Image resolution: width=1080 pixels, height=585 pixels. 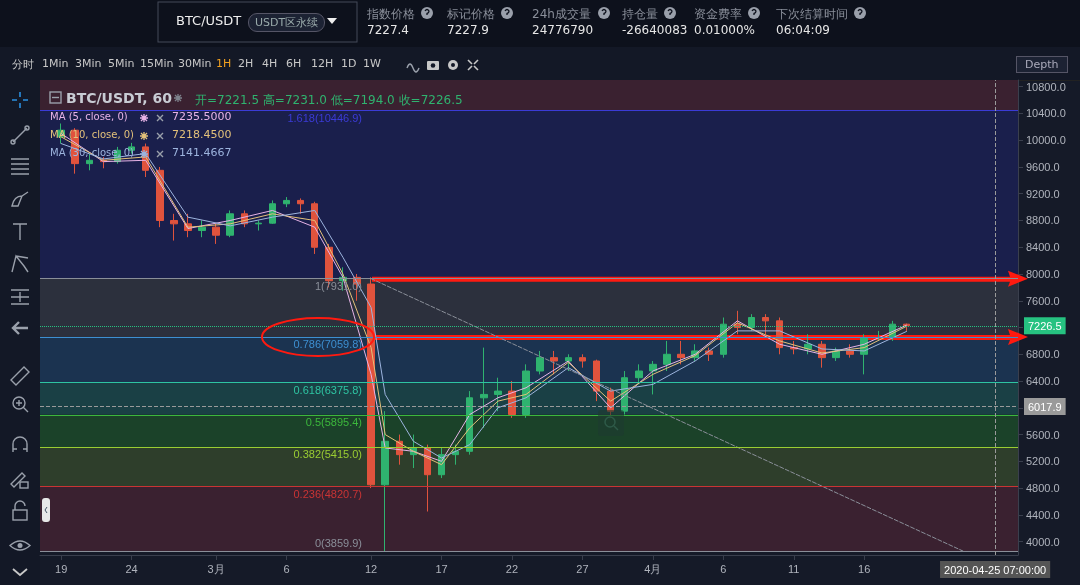 What do you see at coordinates (640, 14) in the screenshot?
I see `text: 持仓量` at bounding box center [640, 14].